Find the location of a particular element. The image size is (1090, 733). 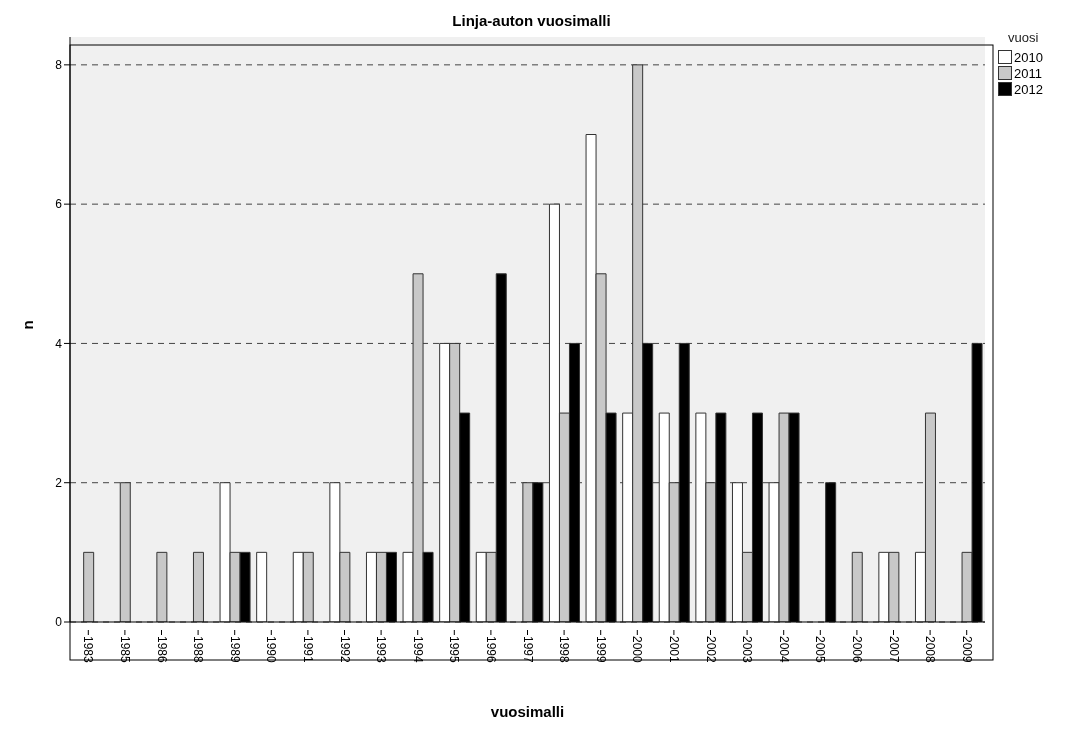

y-tick-label: 4 is located at coordinates (59, 343).